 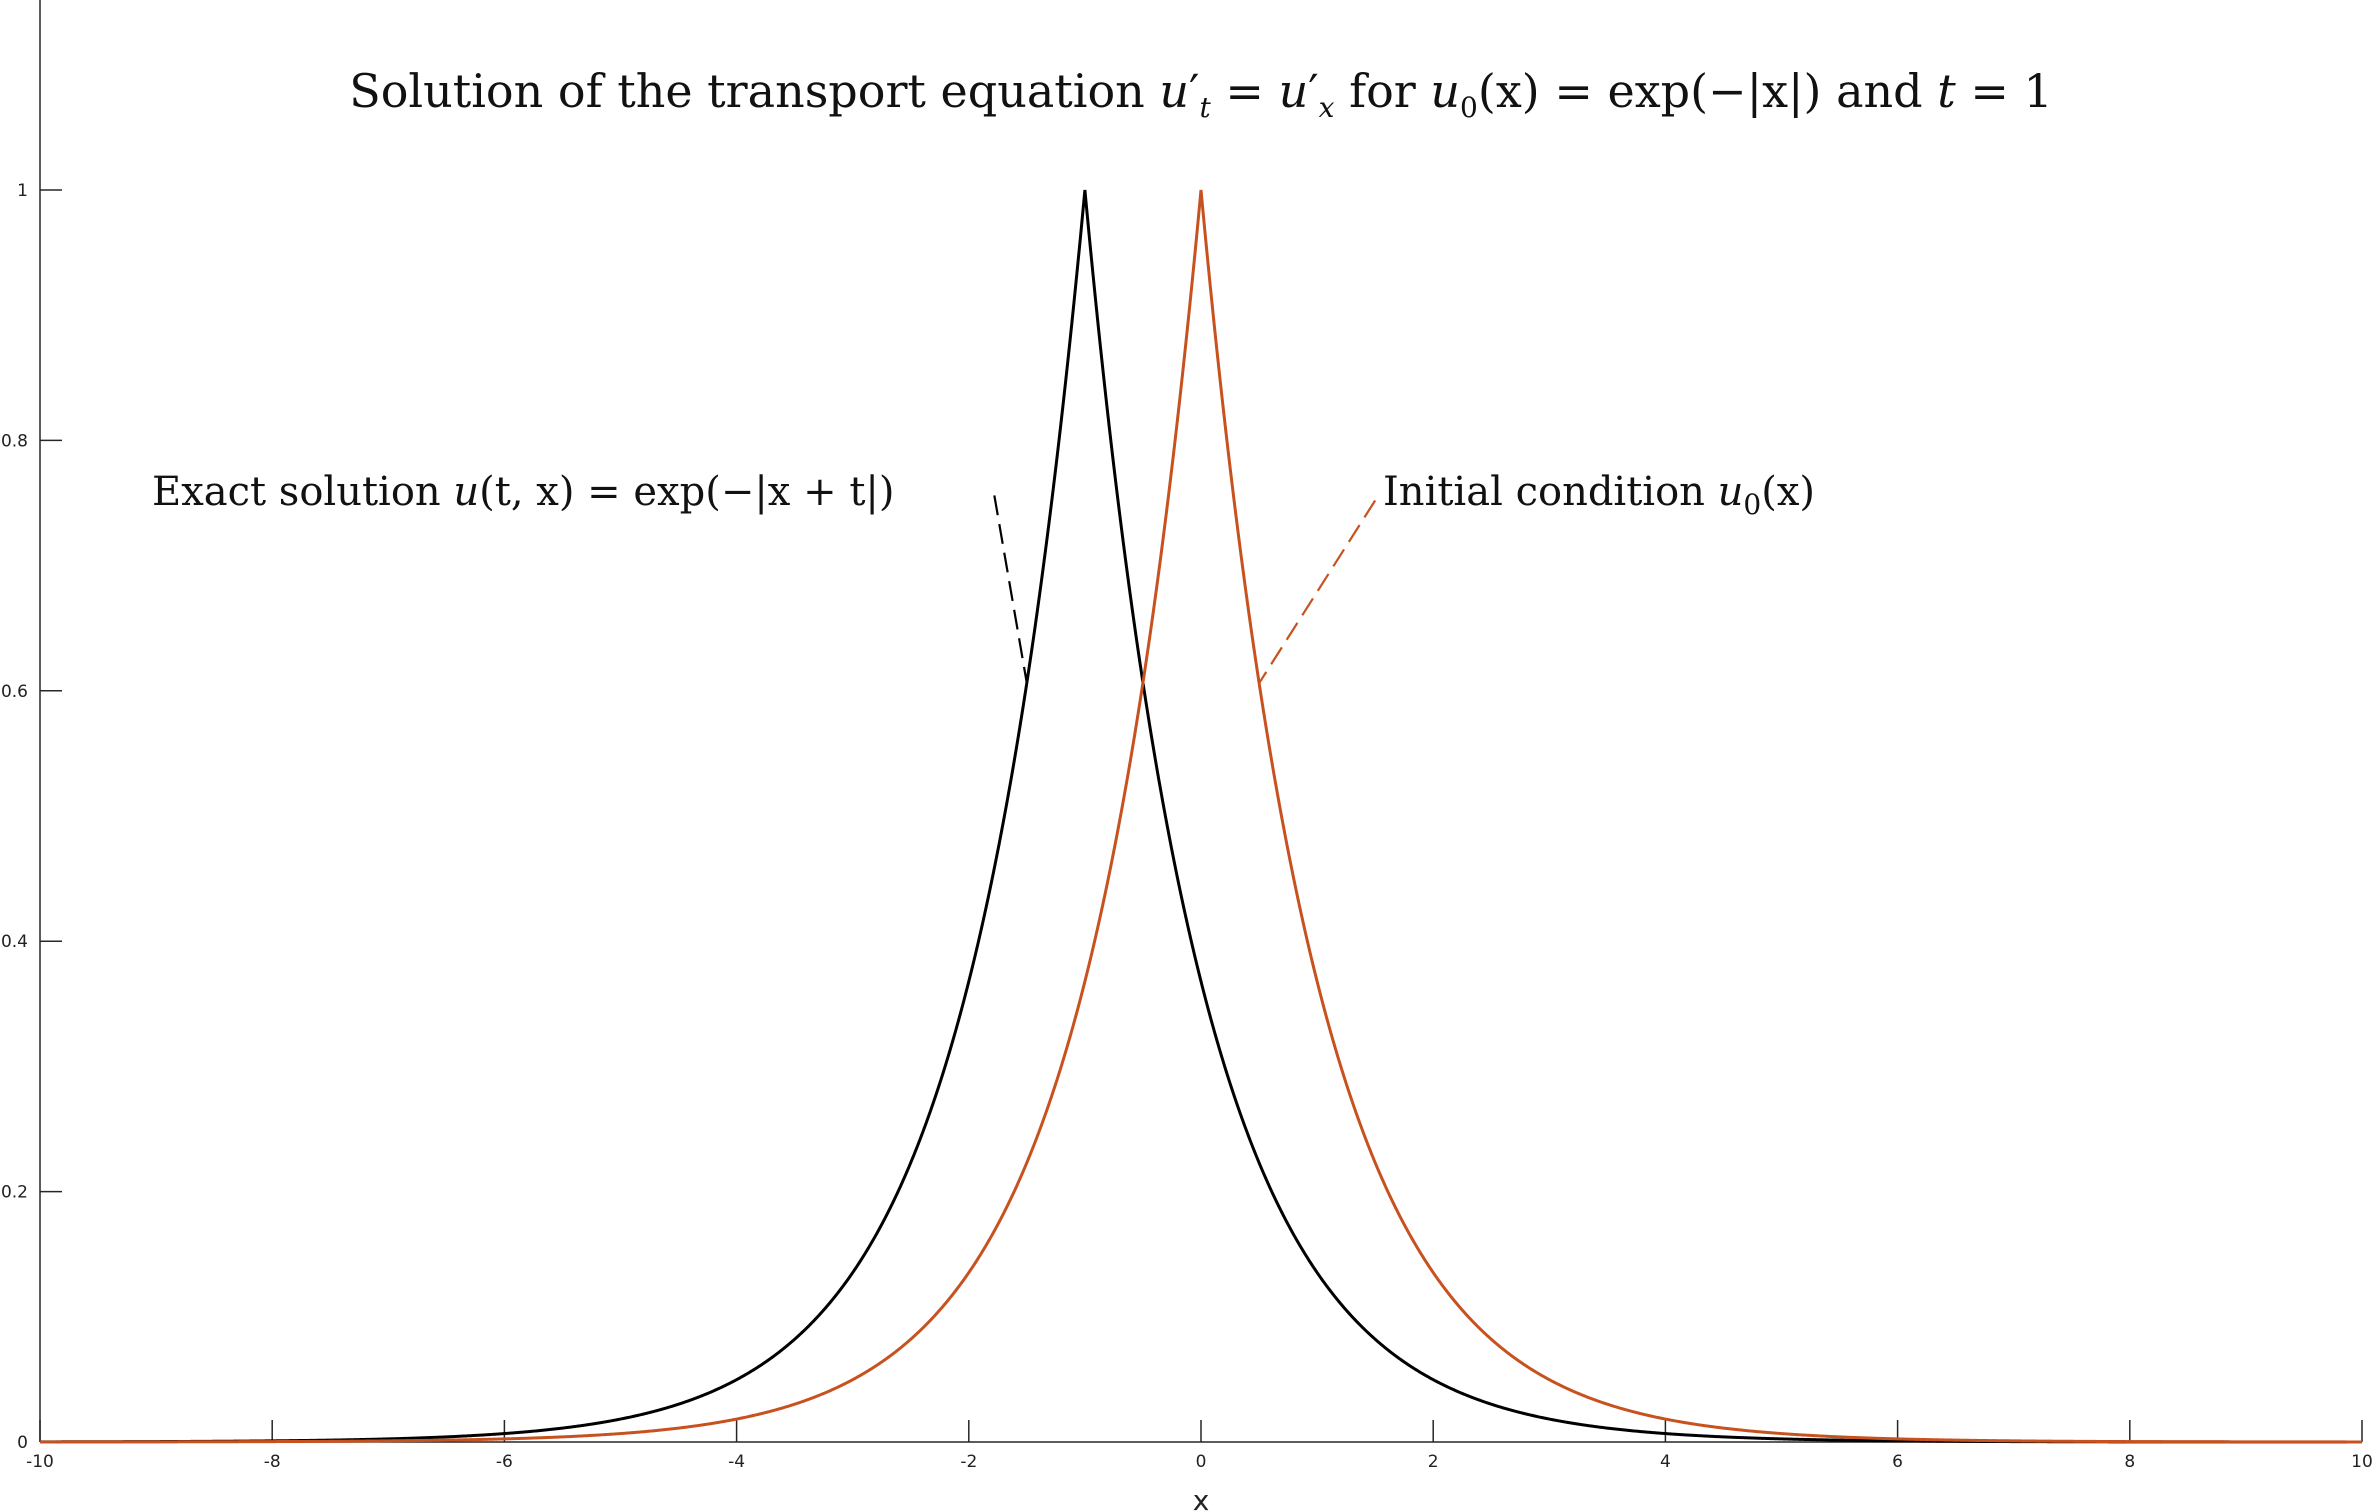 What do you see at coordinates (736, 1462) in the screenshot?
I see `x-tick-label-3: -4` at bounding box center [736, 1462].